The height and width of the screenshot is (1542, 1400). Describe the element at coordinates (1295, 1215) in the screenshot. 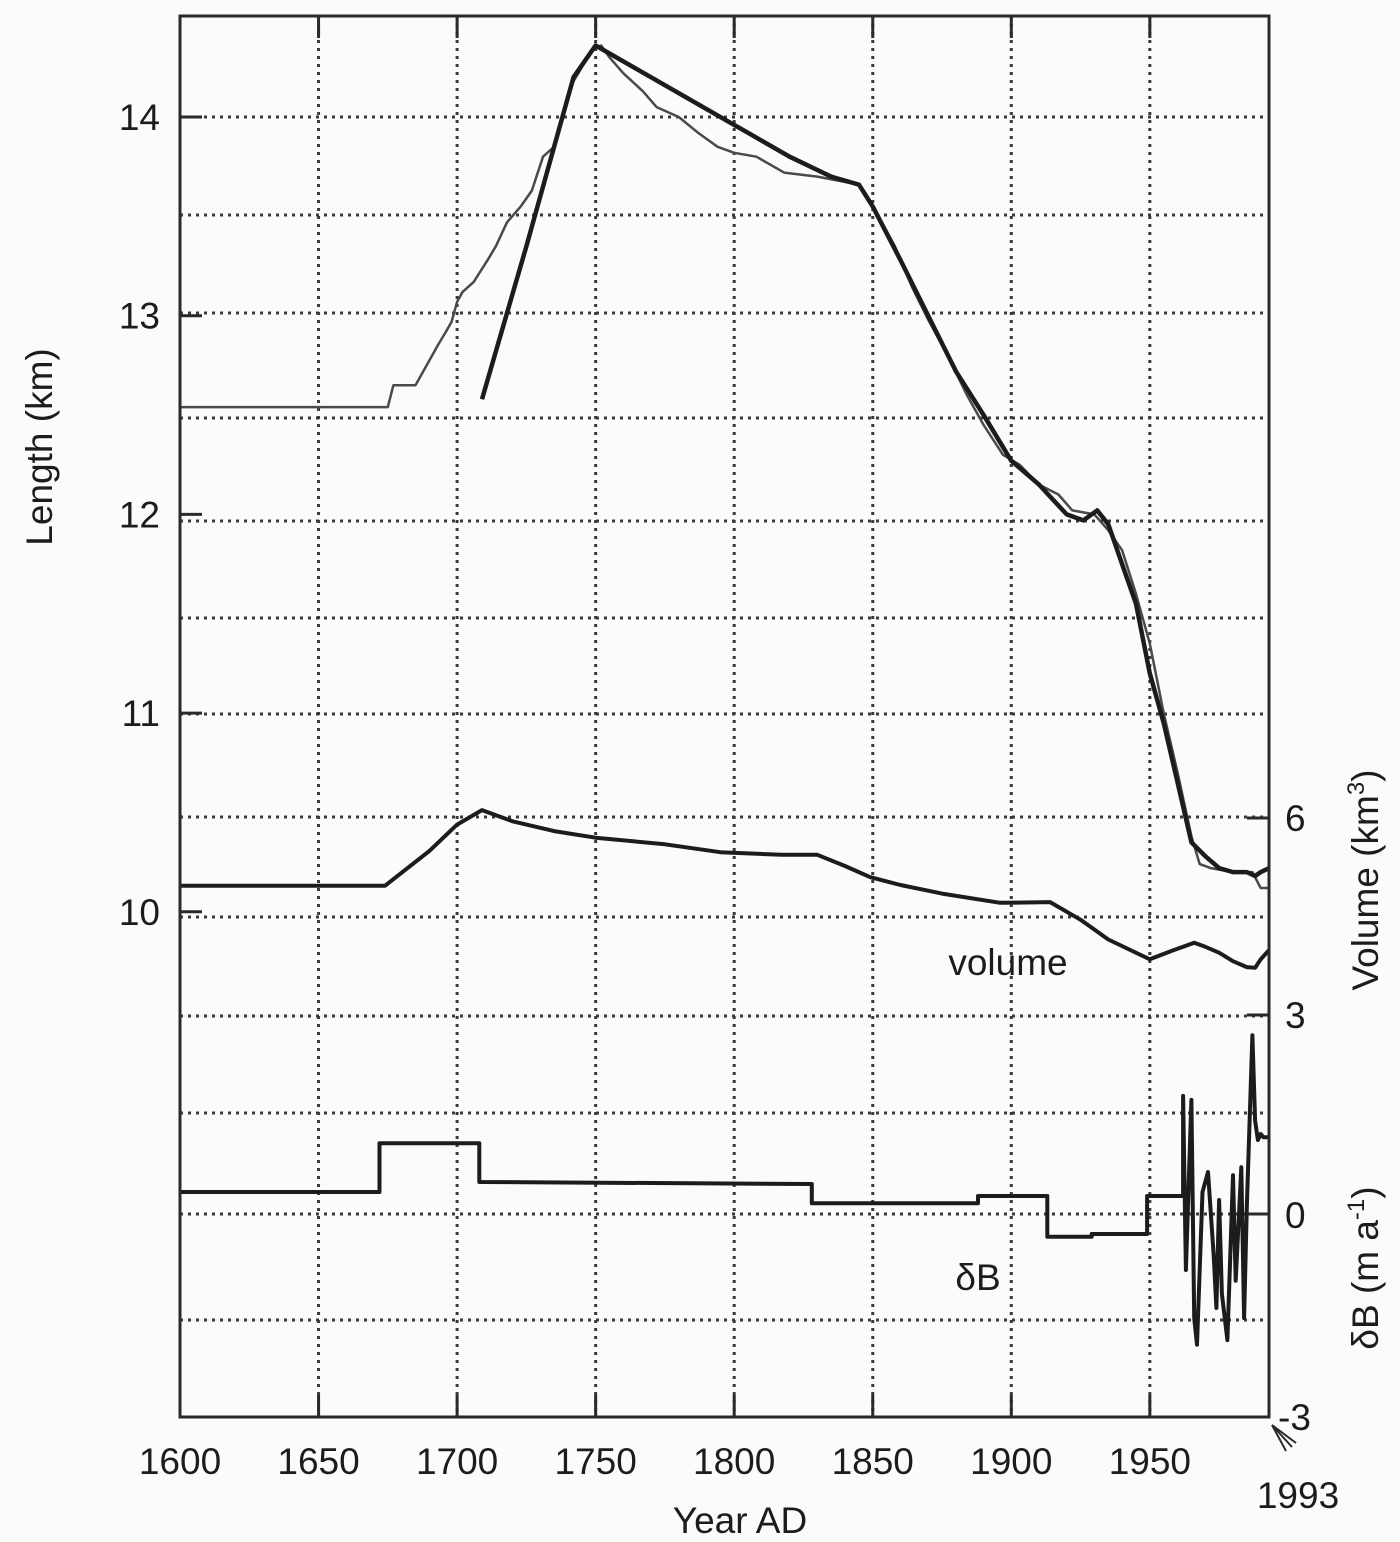

I see `db-tick-0: 0` at that location.